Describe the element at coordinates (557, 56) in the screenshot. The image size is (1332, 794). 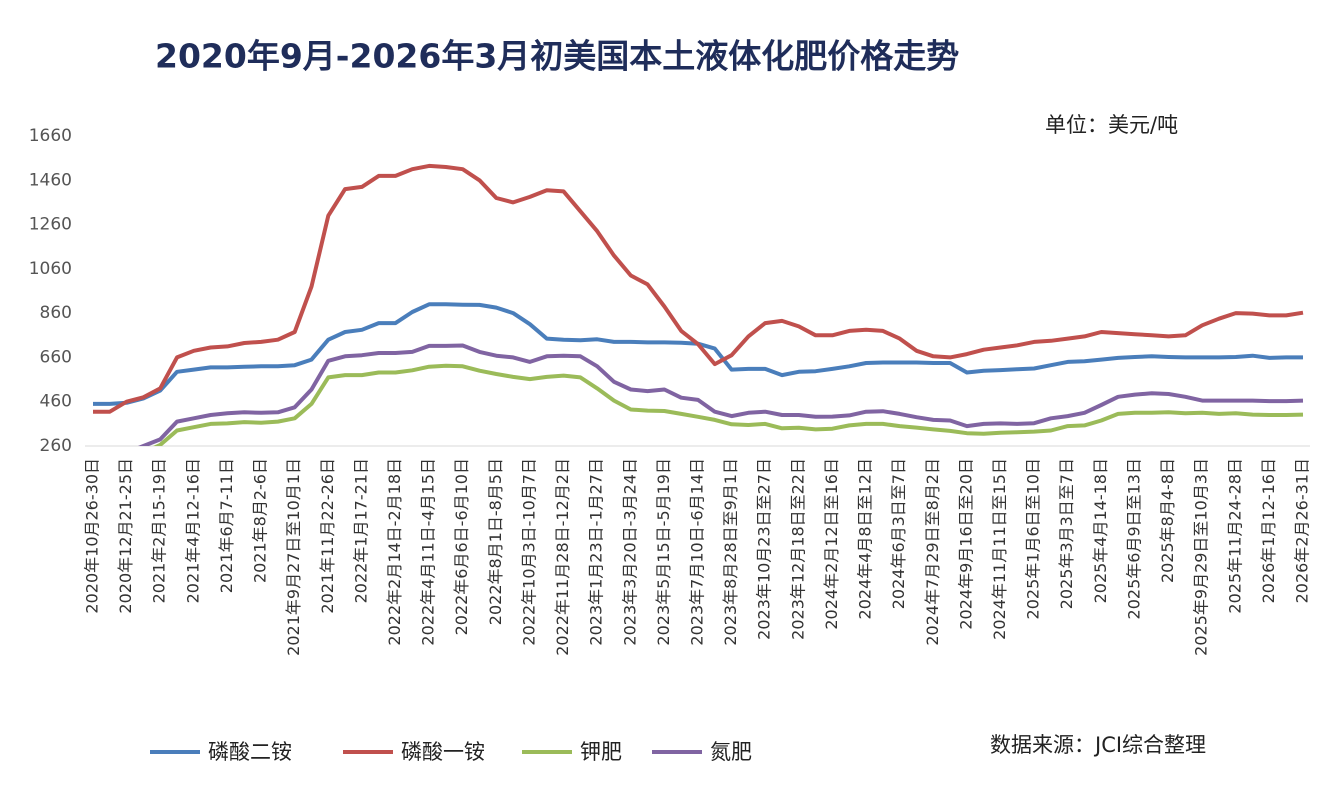
I see `chart-title: 2020年9月-2026年3月初美国本土液体化肥价格走势` at that location.